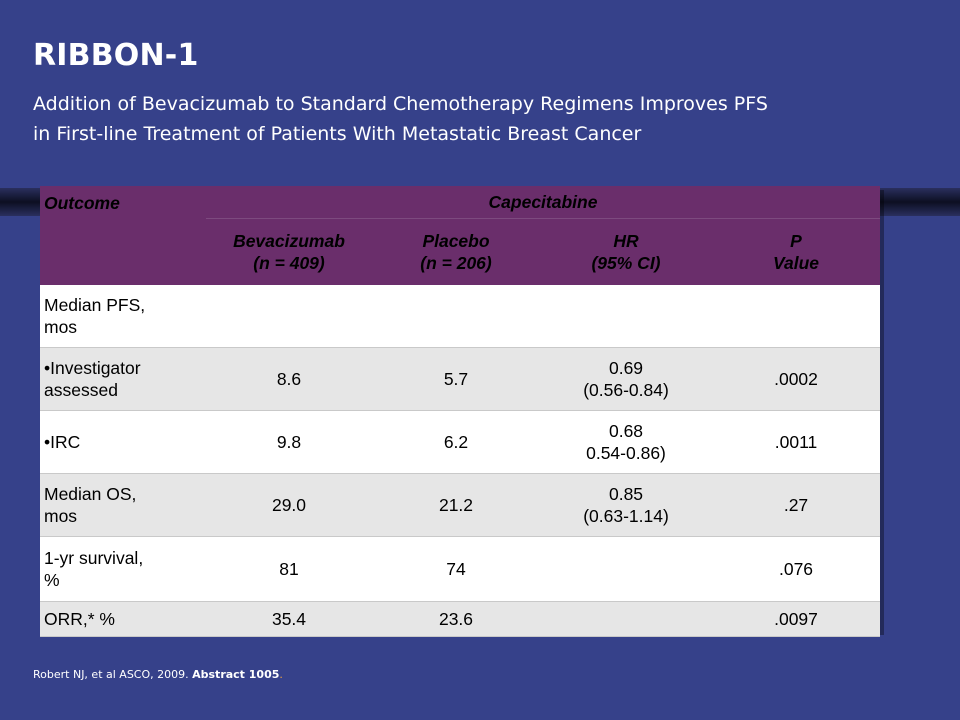 The width and height of the screenshot is (960, 720). I want to click on citation-tail: ., so click(281, 674).